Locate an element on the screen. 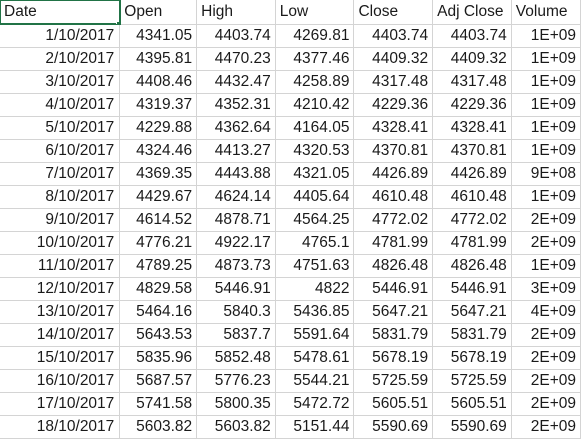 The height and width of the screenshot is (446, 581). data-cell: 11/10/2017 is located at coordinates (60, 266).